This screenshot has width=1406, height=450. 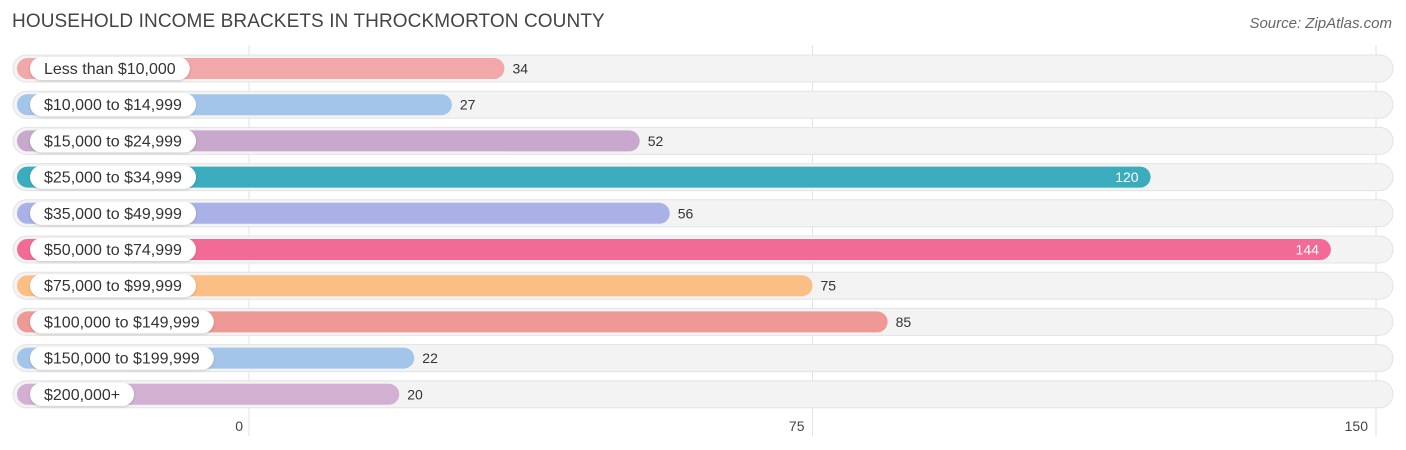 I want to click on source-label: Source: ZipAtlas.com, so click(x=1320, y=23).